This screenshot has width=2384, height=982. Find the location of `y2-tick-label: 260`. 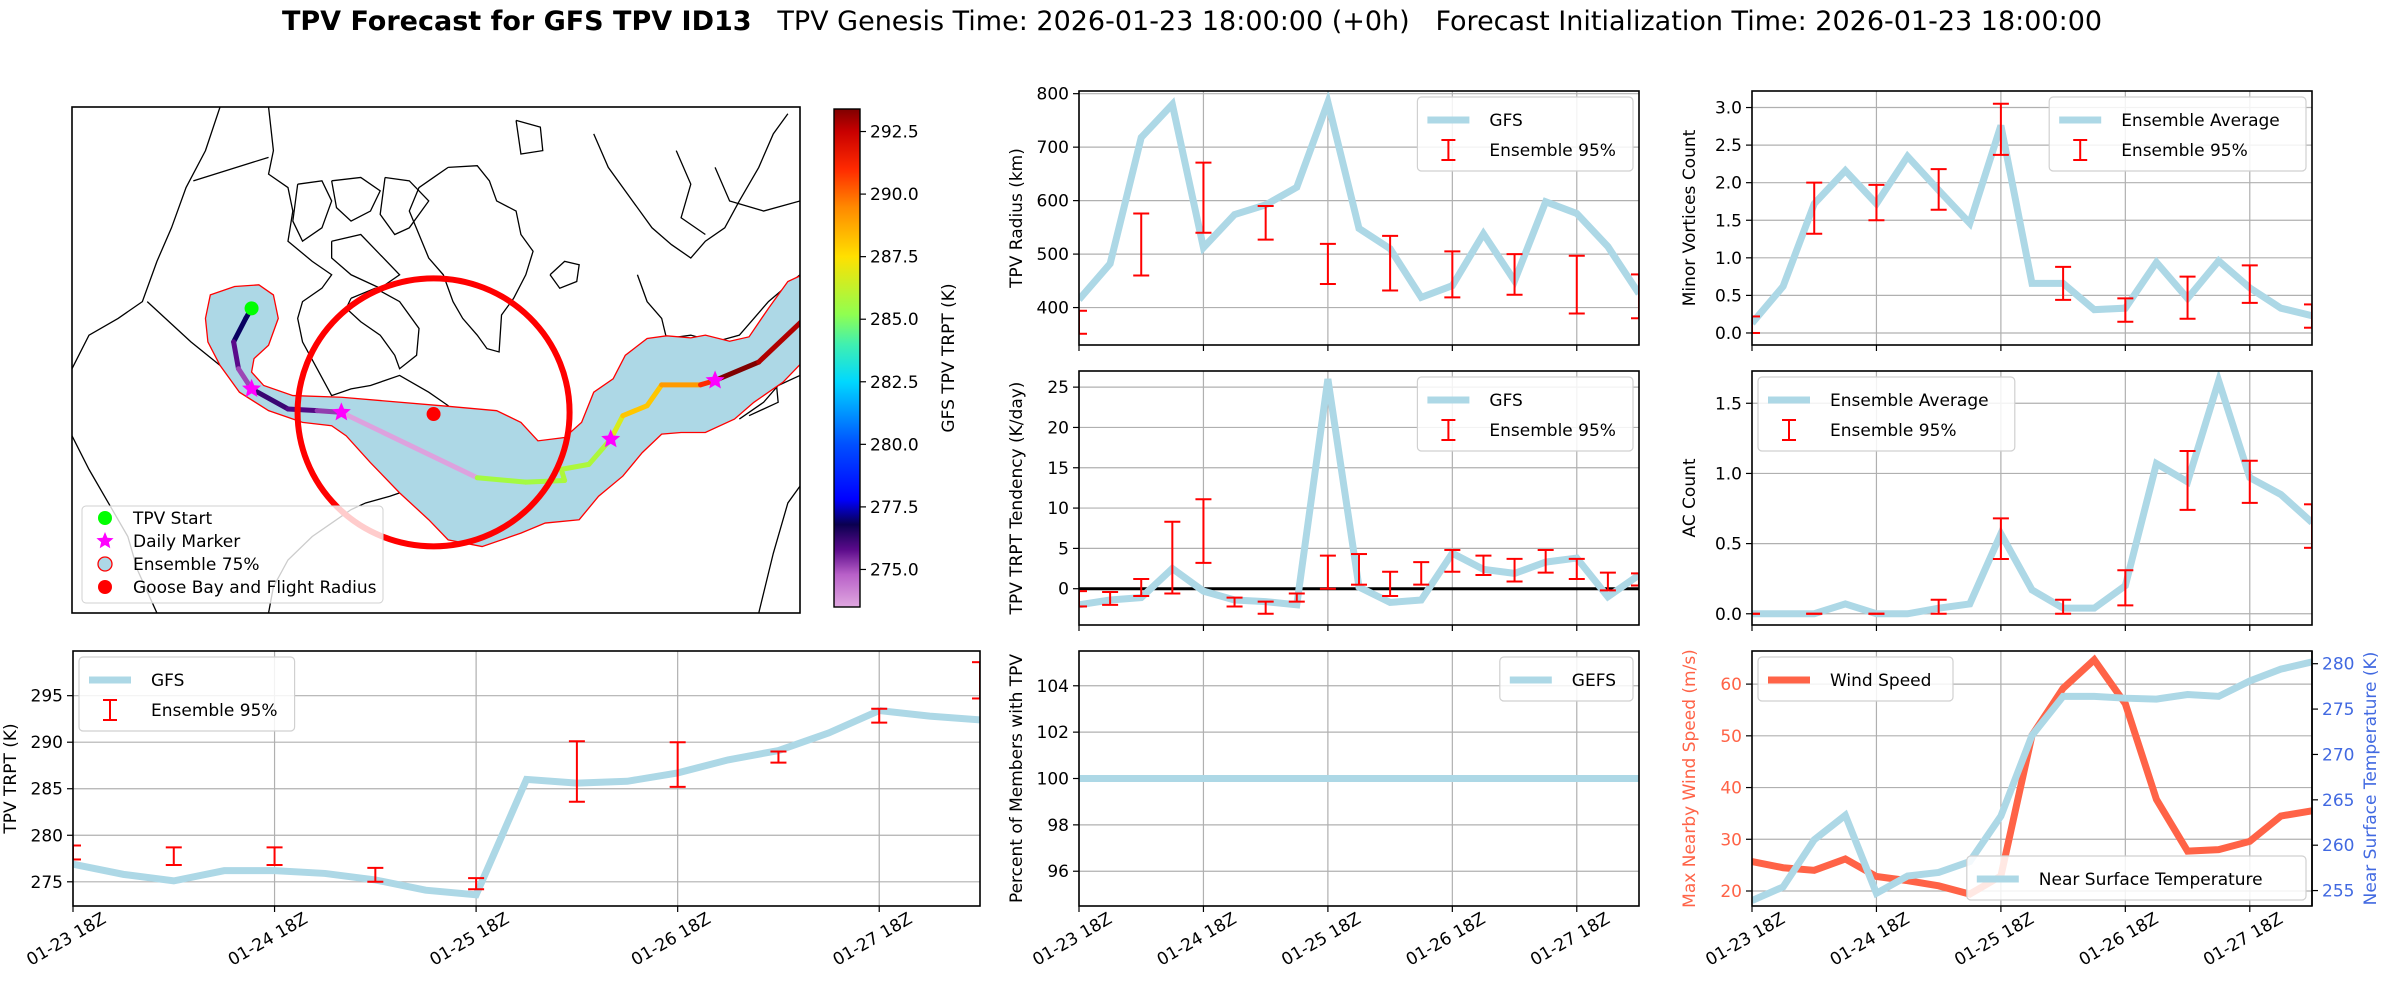

y2-tick-label: 260 is located at coordinates (2338, 846).